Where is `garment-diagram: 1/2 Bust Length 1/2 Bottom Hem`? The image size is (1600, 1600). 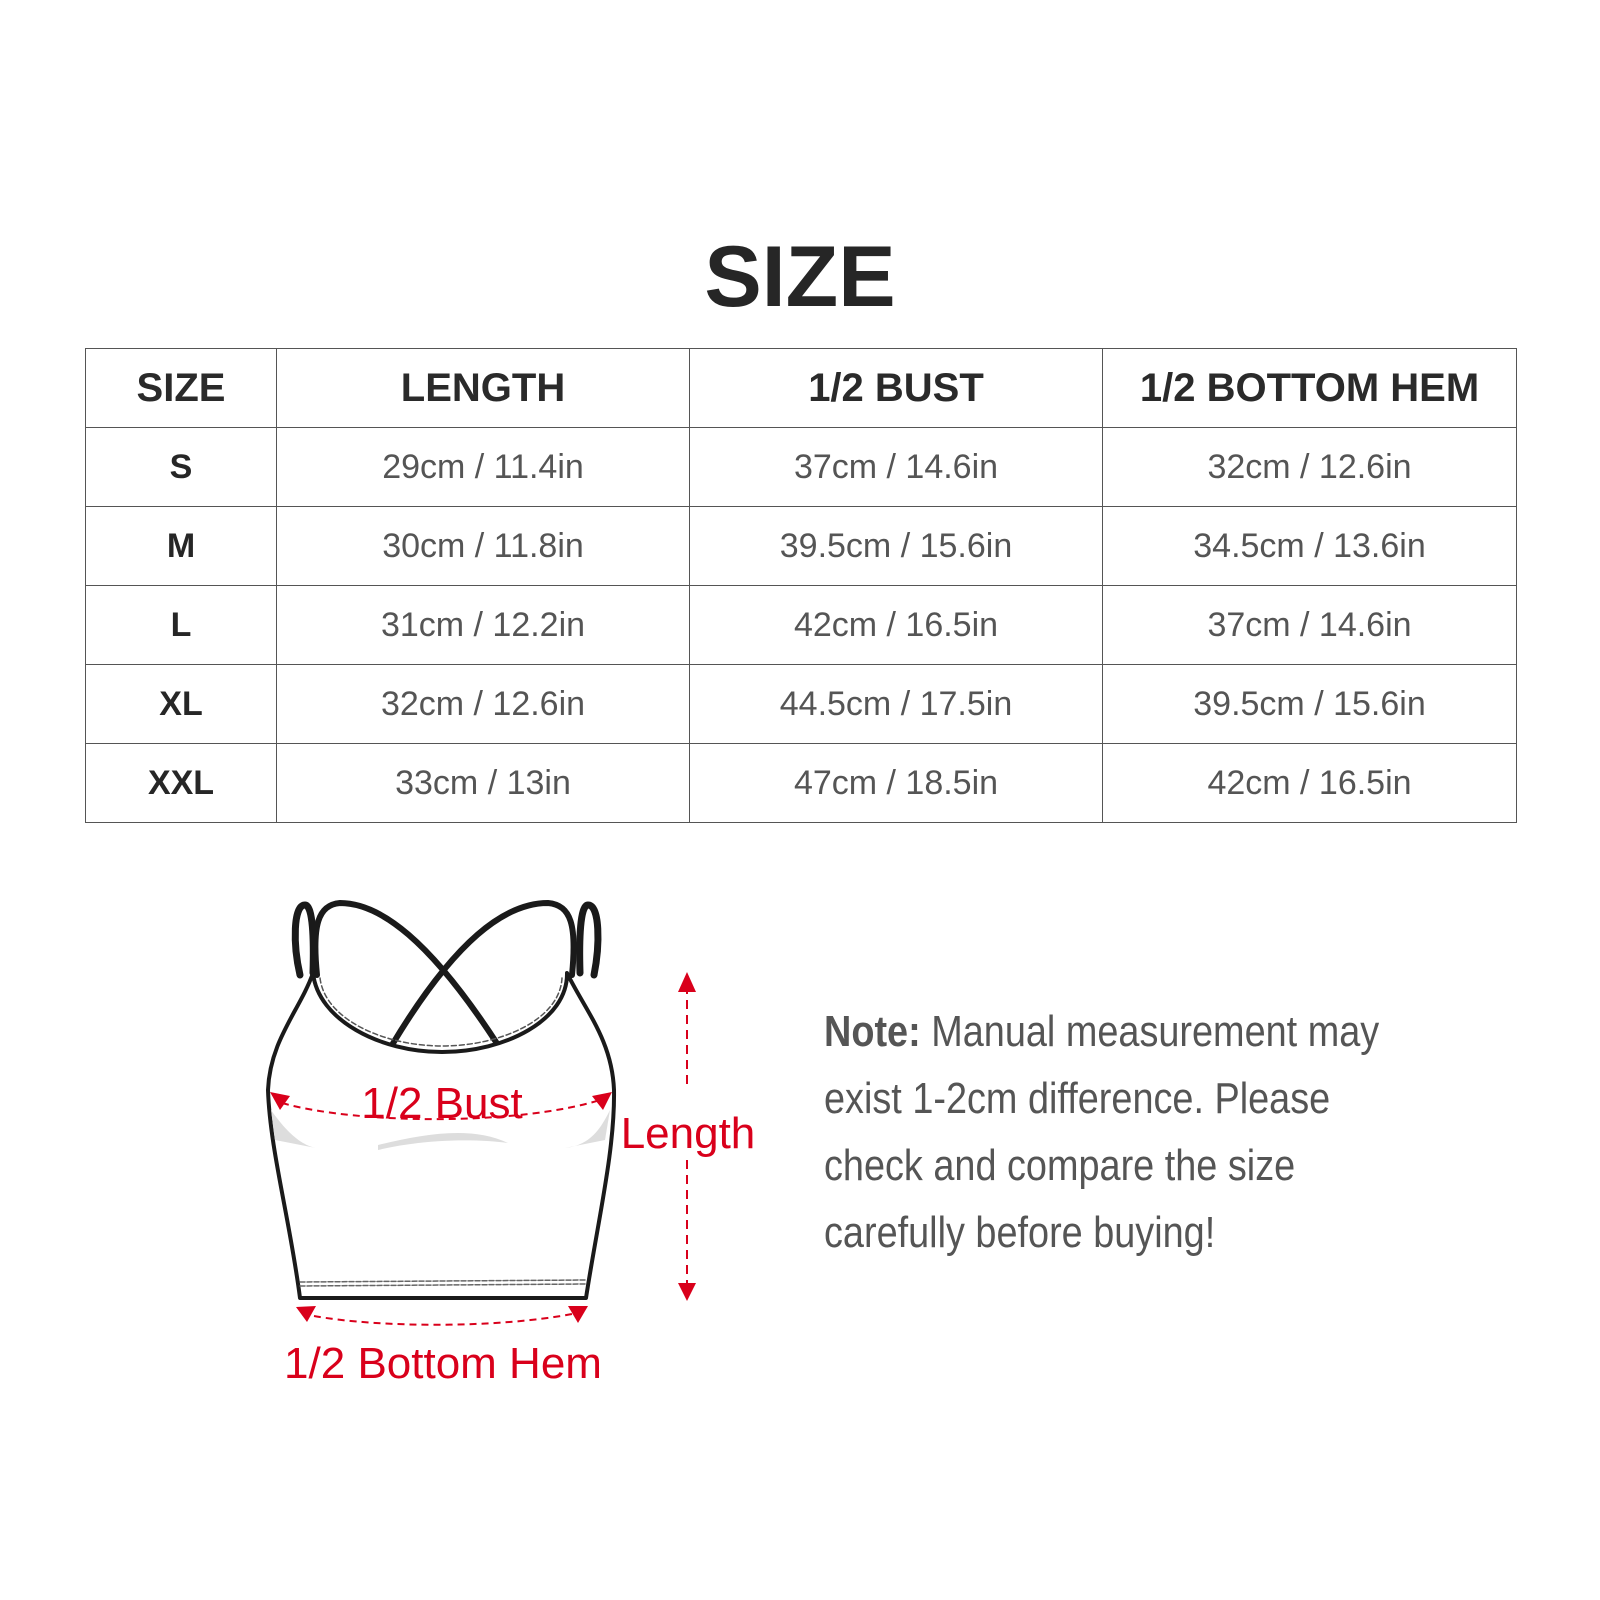
garment-diagram: 1/2 Bust Length 1/2 Bottom Hem is located at coordinates (511, 1144).